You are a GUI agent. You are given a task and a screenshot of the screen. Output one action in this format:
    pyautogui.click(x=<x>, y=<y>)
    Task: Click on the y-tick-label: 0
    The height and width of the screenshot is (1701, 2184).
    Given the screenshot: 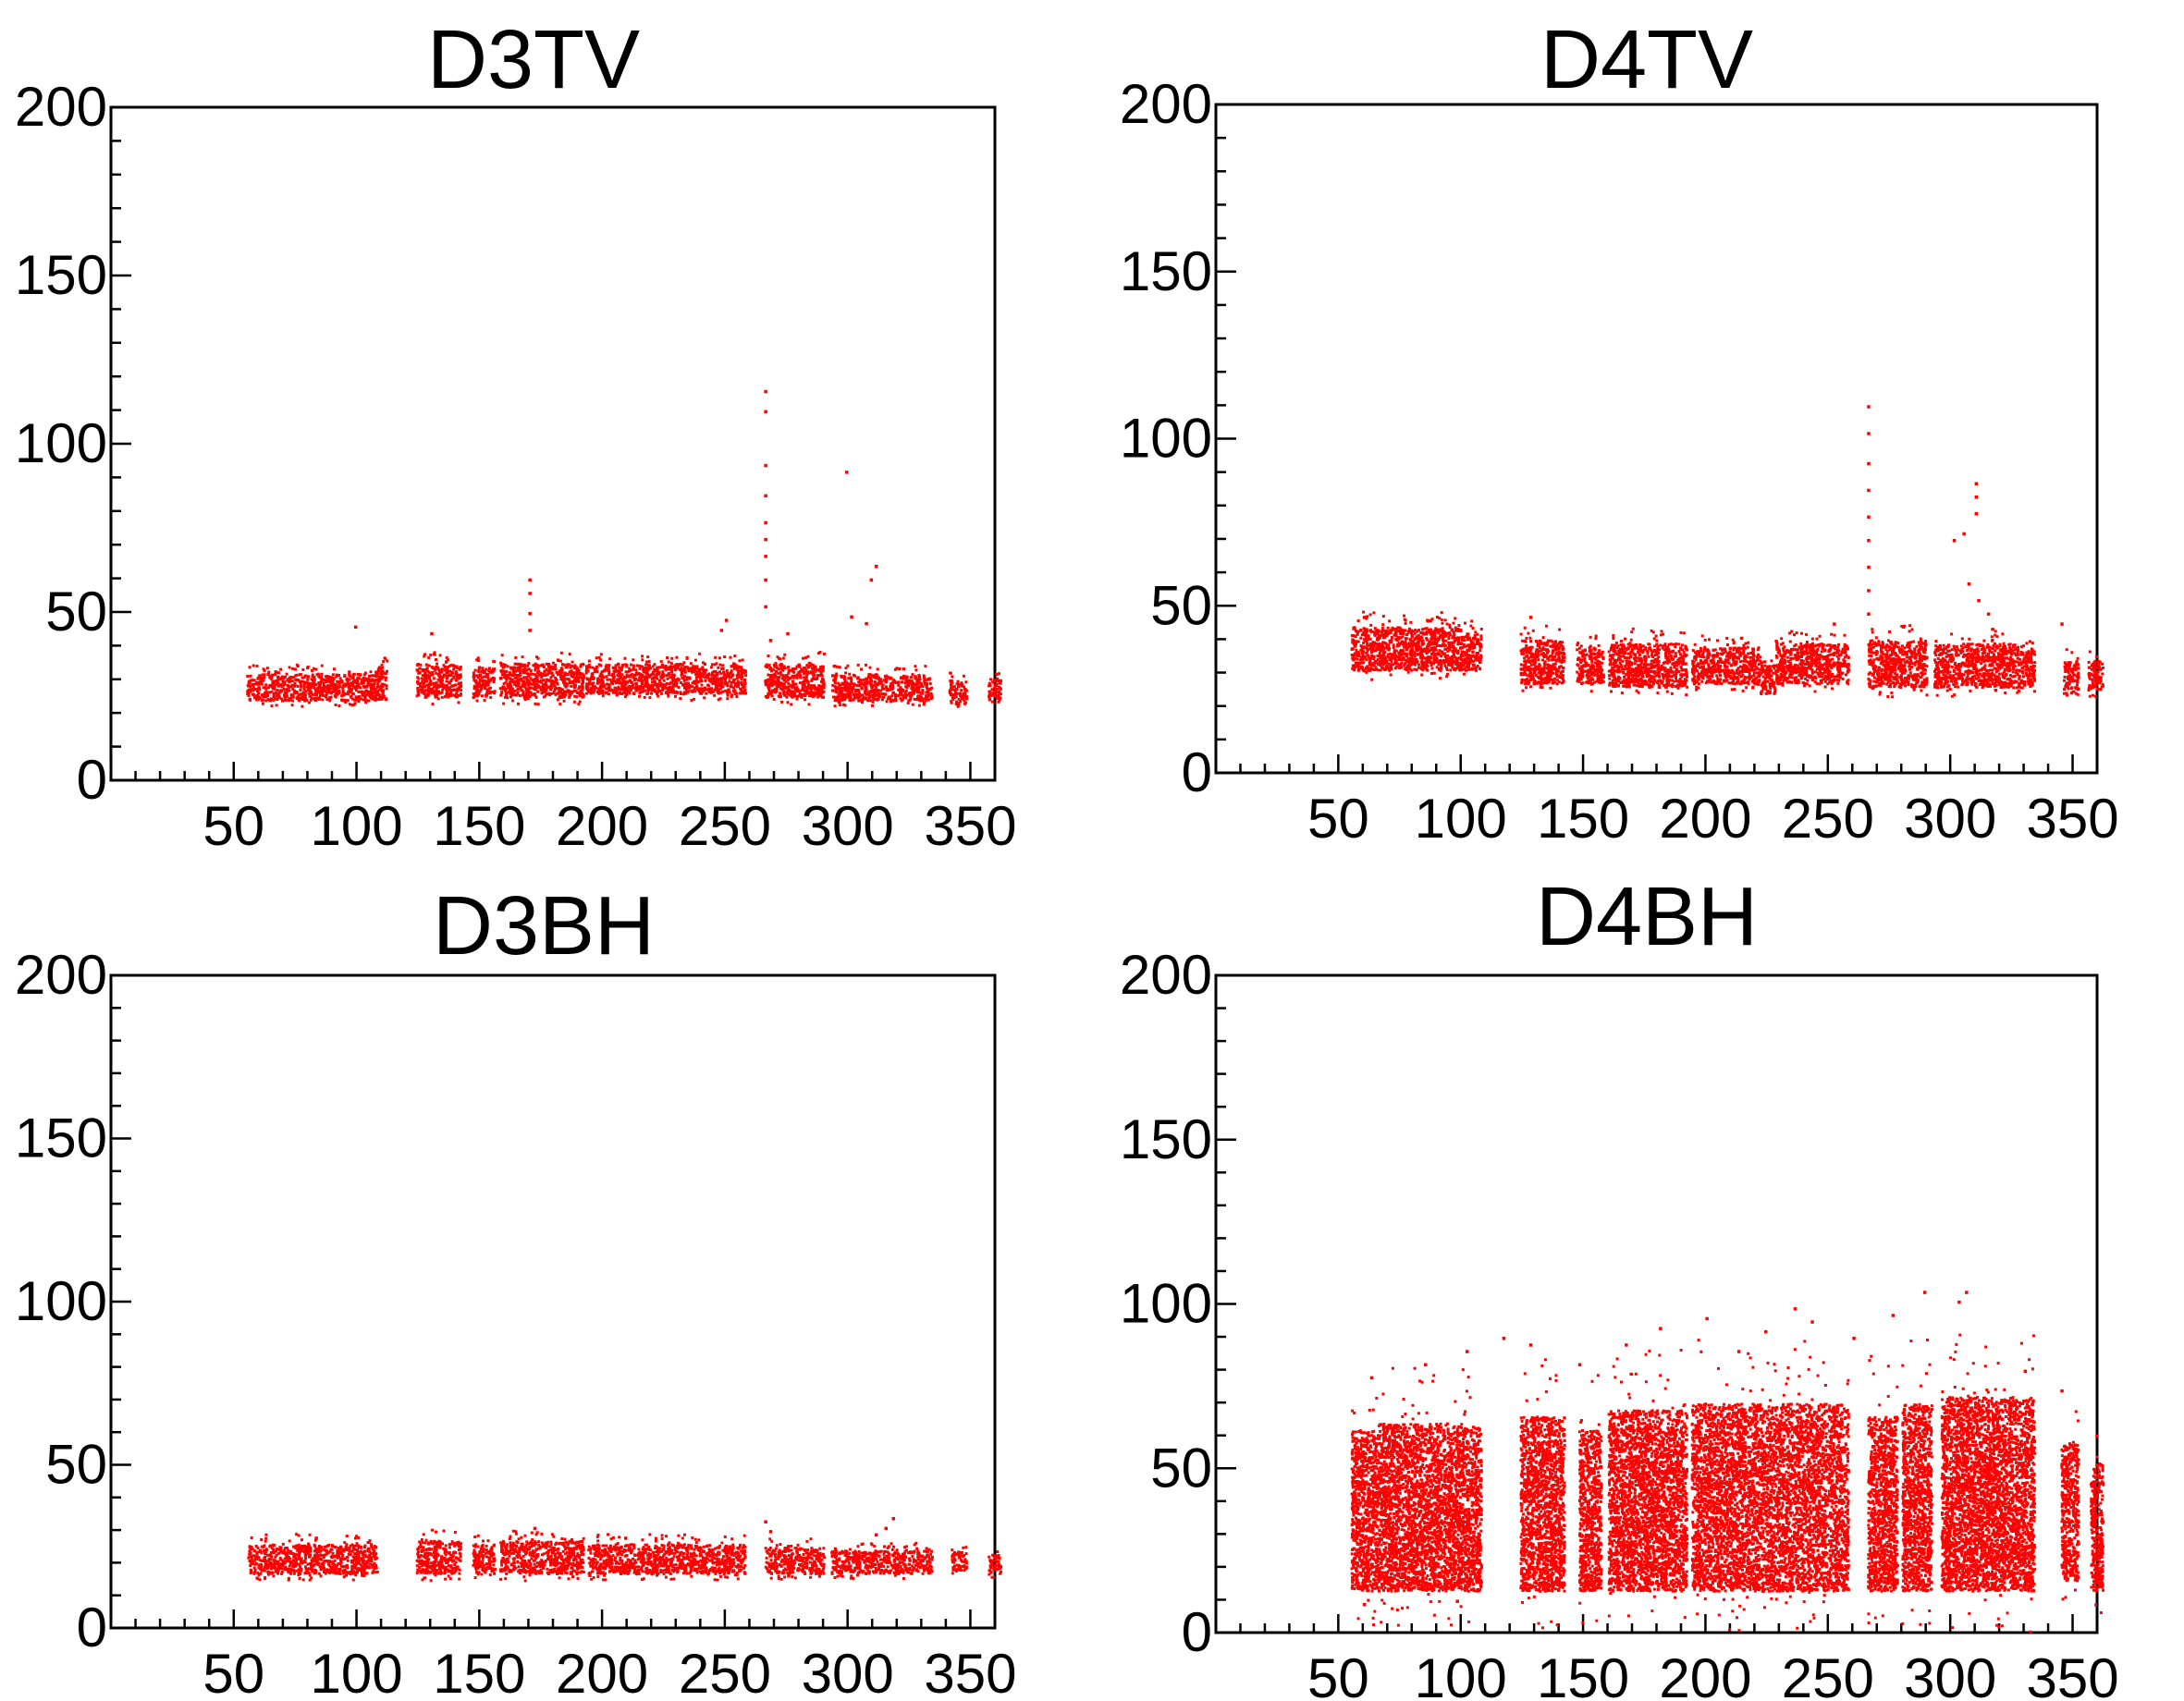 What is the action you would take?
    pyautogui.click(x=92, y=780)
    